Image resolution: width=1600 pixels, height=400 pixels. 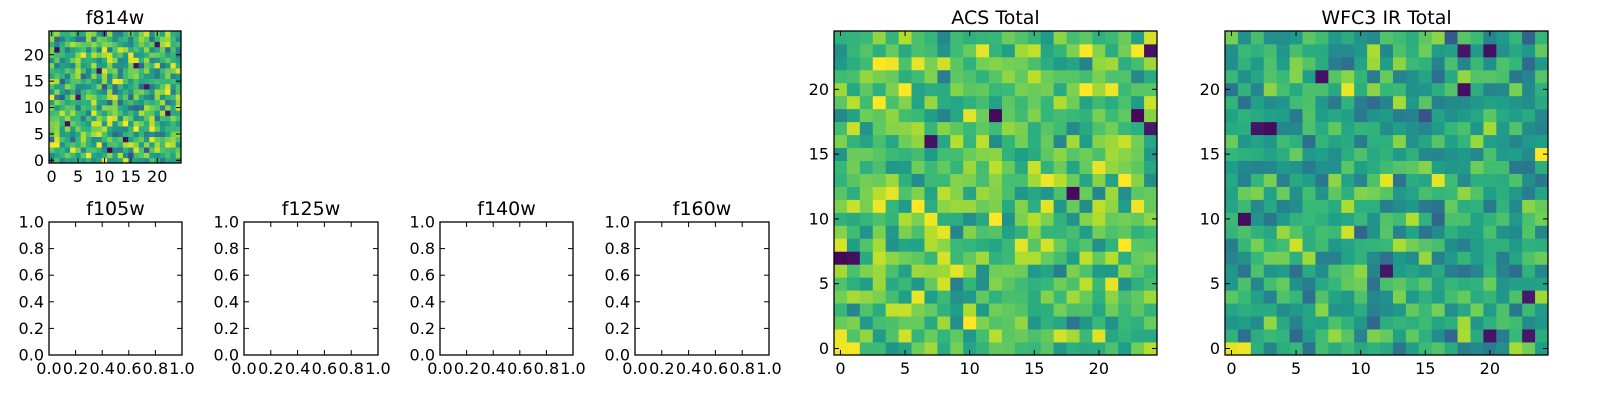 What do you see at coordinates (617, 301) in the screenshot?
I see `y-tick-label: 0.4` at bounding box center [617, 301].